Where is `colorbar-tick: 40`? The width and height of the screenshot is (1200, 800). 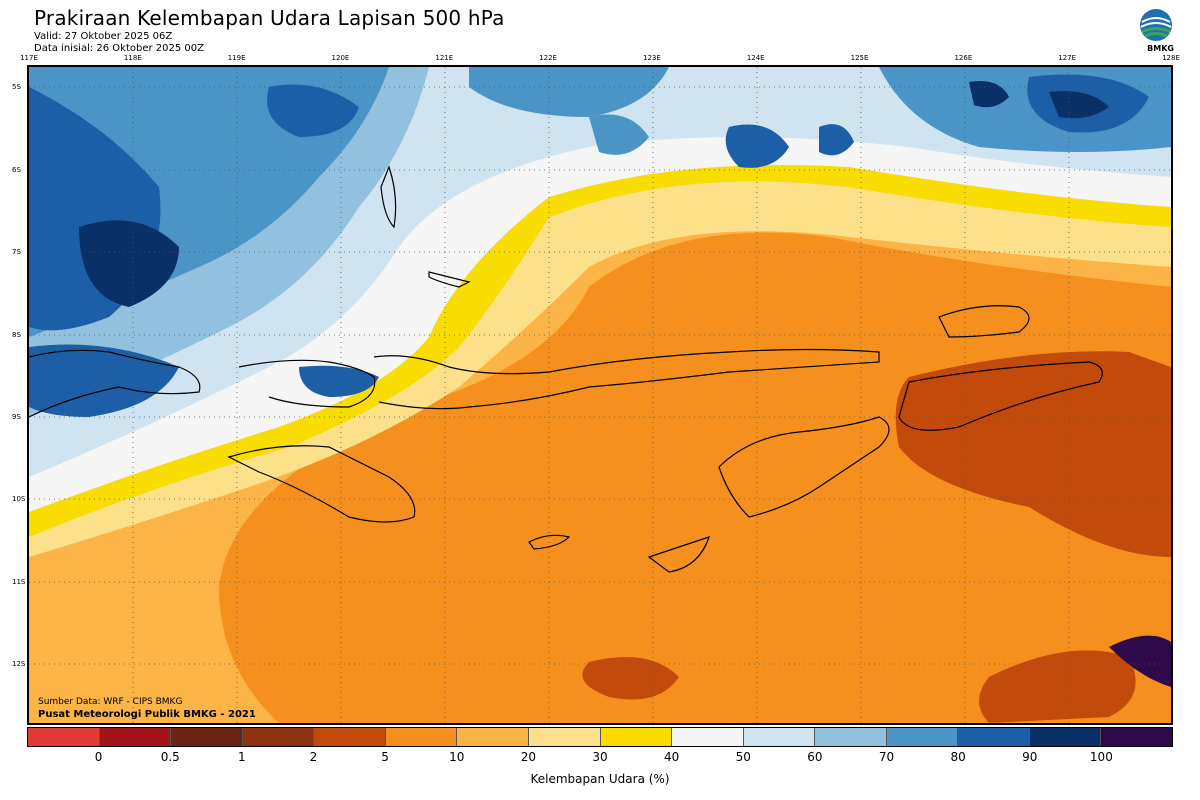 colorbar-tick: 40 is located at coordinates (671, 757).